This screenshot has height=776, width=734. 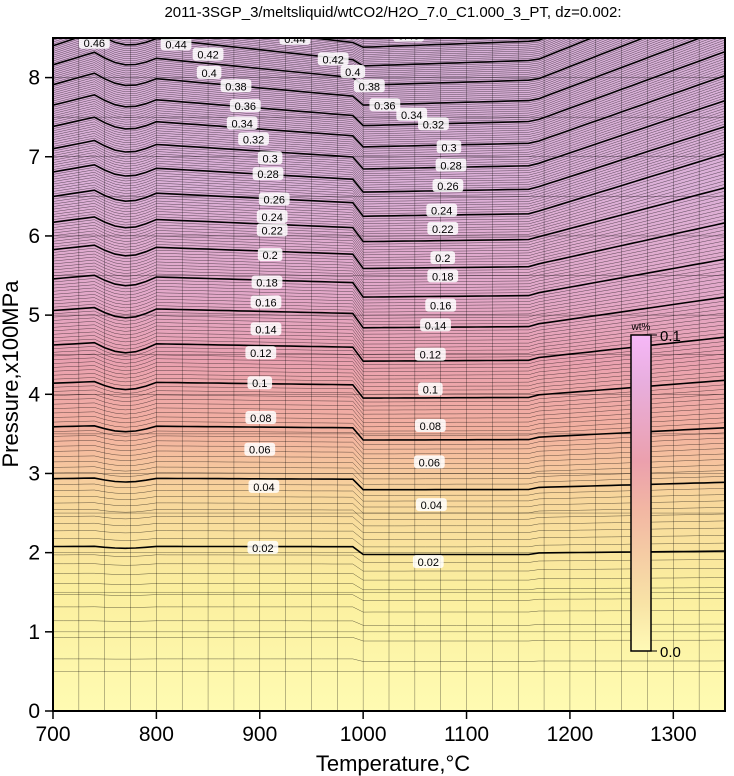 I want to click on contour-label-text: 0.26, so click(x=274, y=201).